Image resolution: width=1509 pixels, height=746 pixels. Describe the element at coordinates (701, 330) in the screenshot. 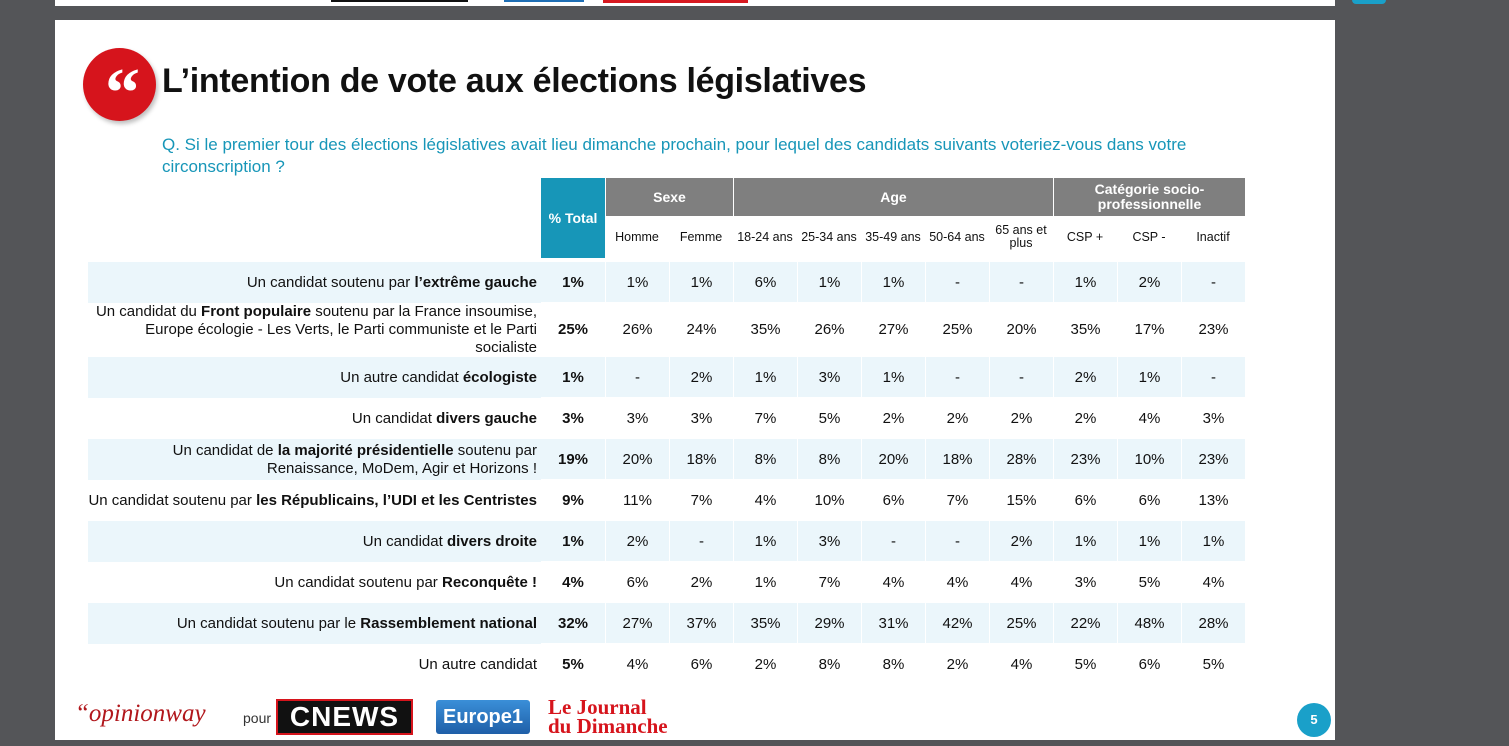

I see `value-cell: 24%` at that location.